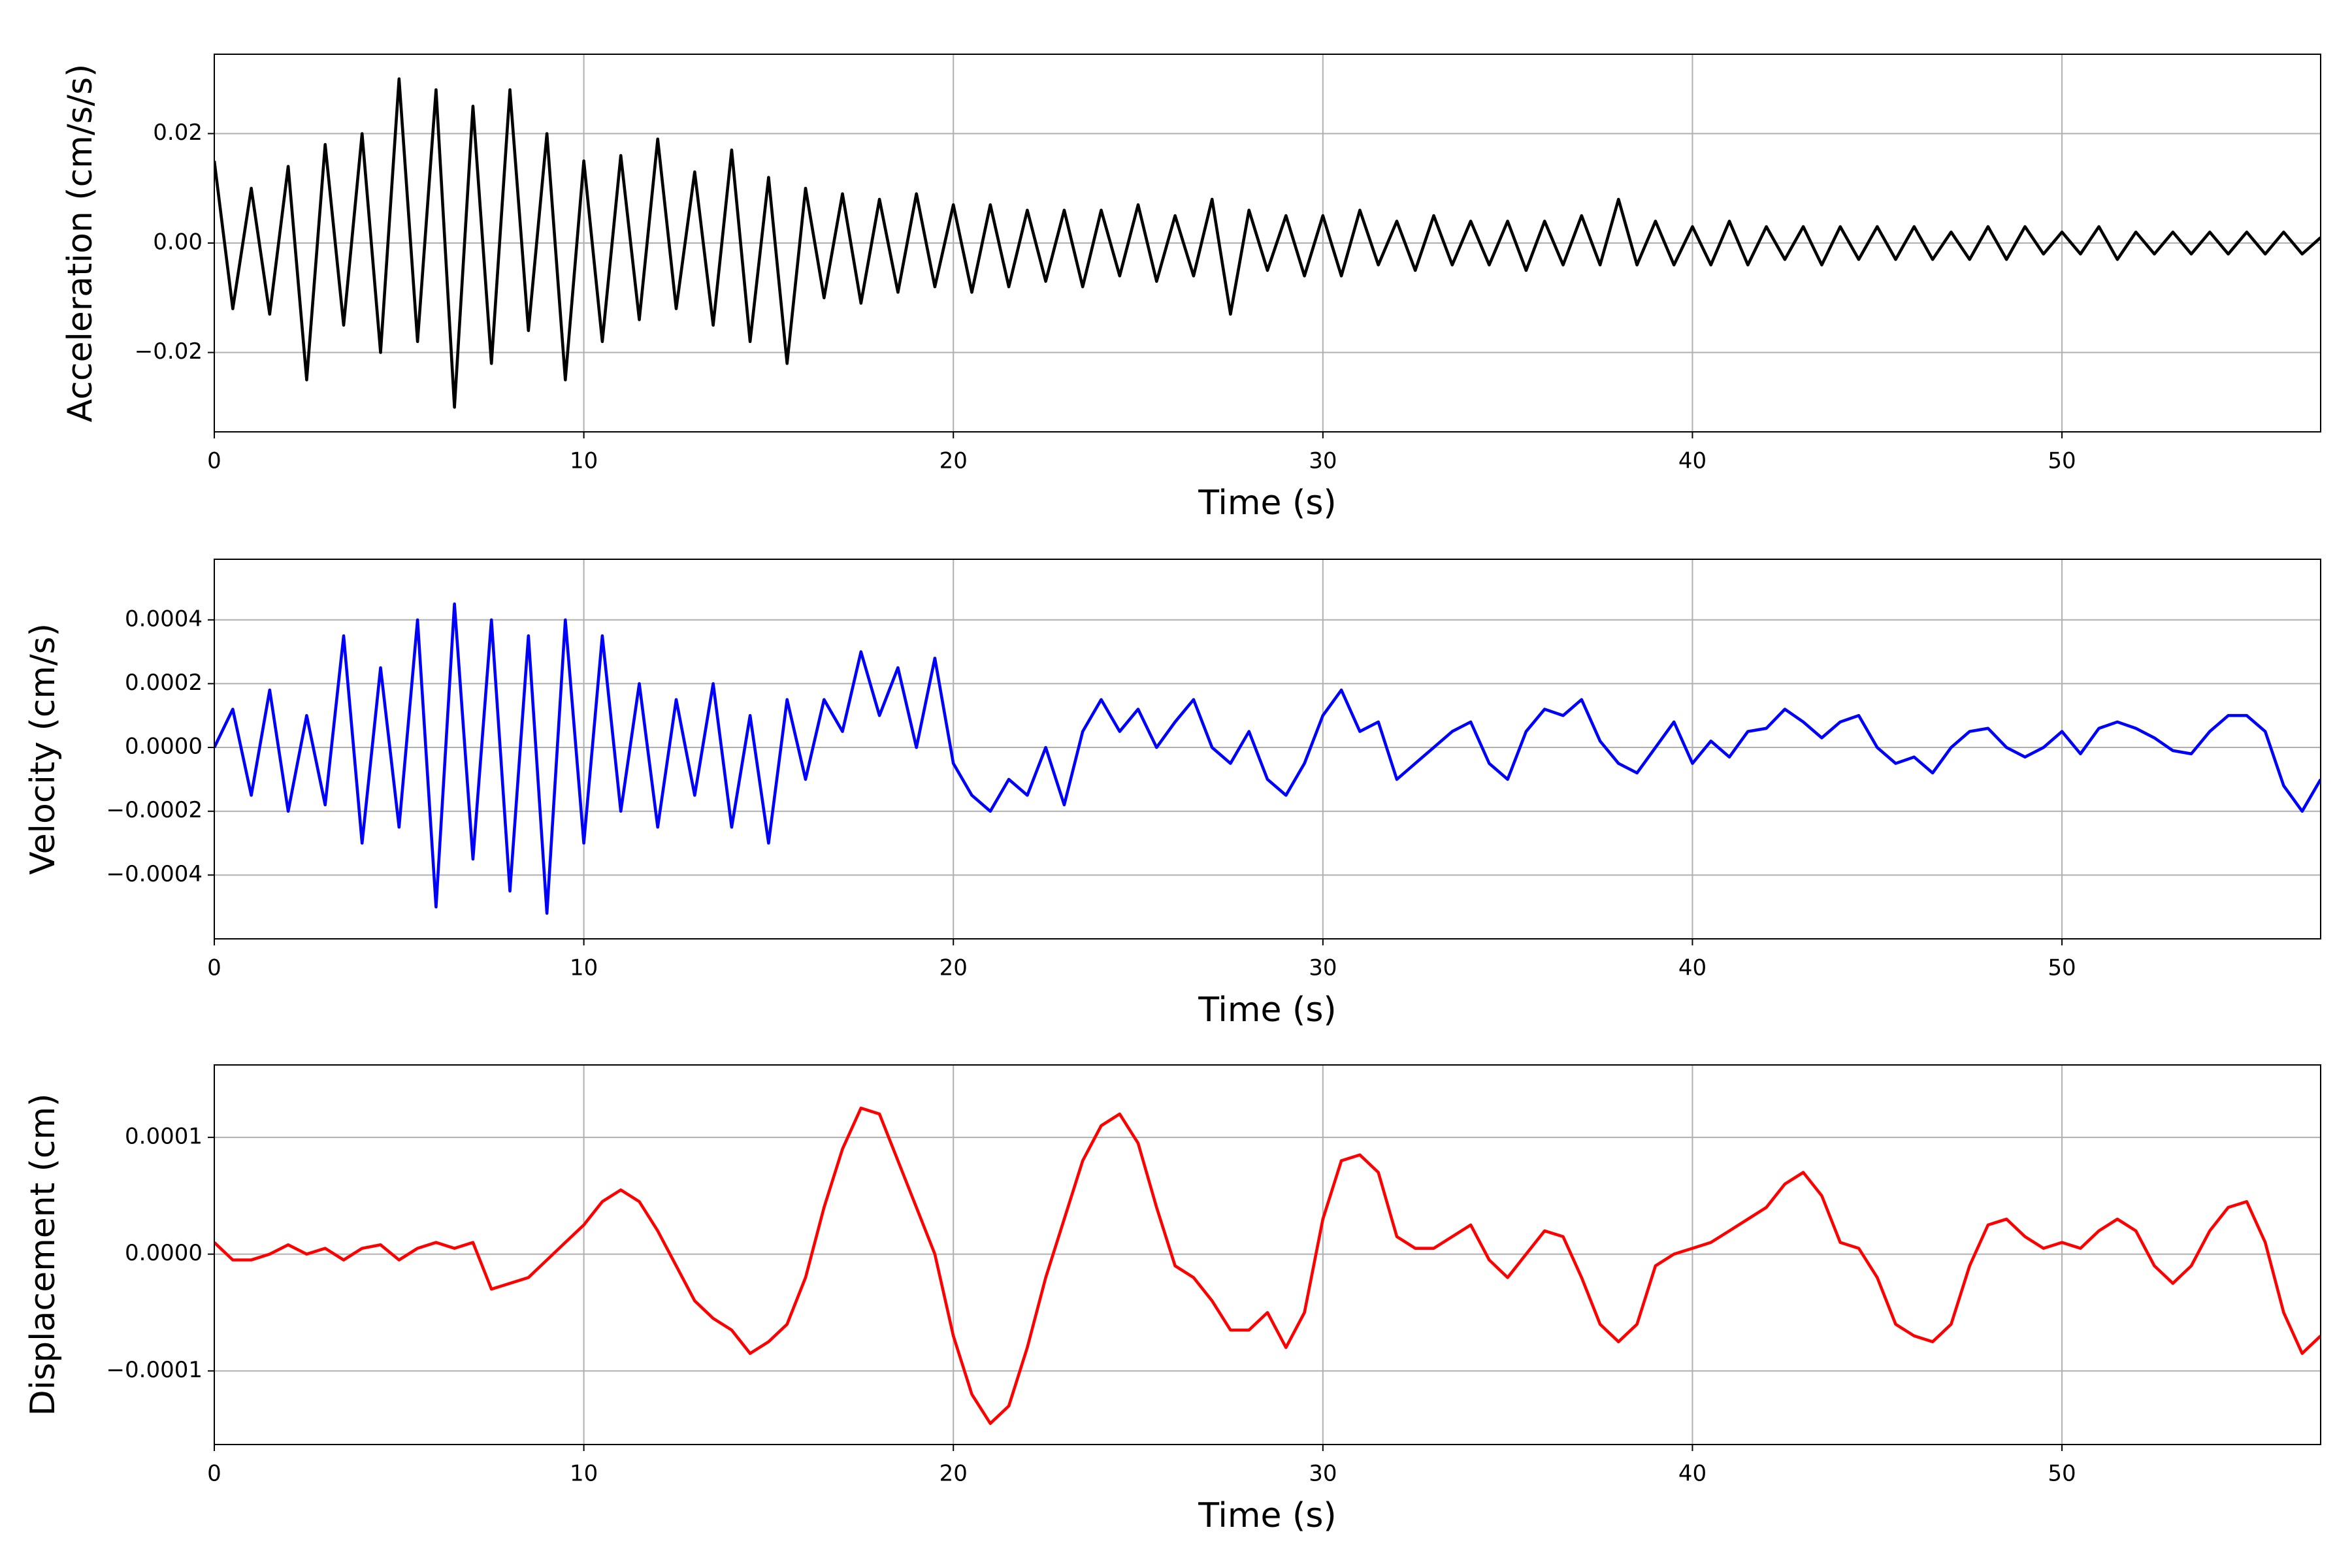 Image resolution: width=2352 pixels, height=1568 pixels. What do you see at coordinates (164, 683) in the screenshot?
I see `y-tick-label: 0.0002` at bounding box center [164, 683].